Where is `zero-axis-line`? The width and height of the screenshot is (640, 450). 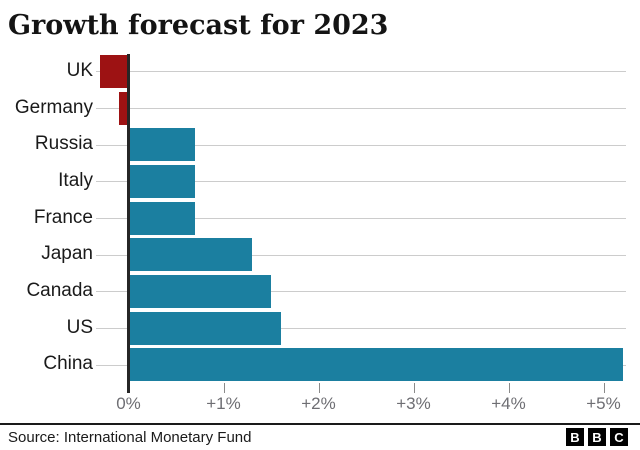 zero-axis-line is located at coordinates (128, 223).